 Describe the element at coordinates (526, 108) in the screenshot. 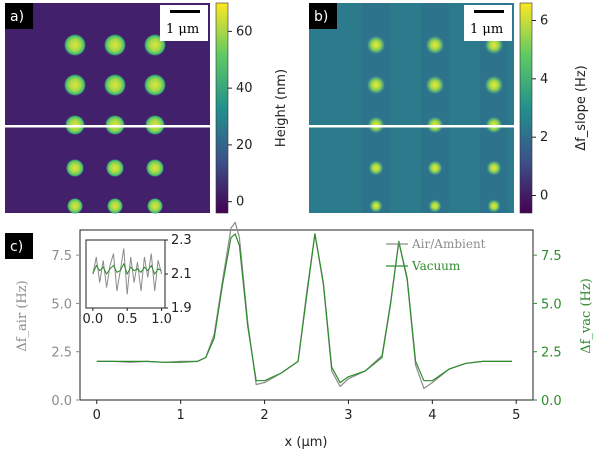

I see `panel-b-colorbar` at that location.